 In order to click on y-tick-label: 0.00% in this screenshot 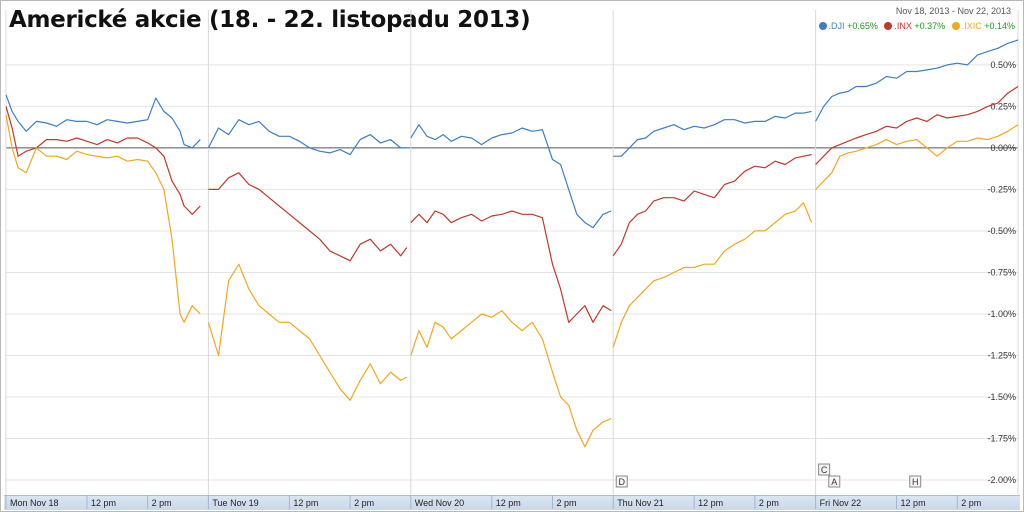, I will do `click(1003, 148)`.